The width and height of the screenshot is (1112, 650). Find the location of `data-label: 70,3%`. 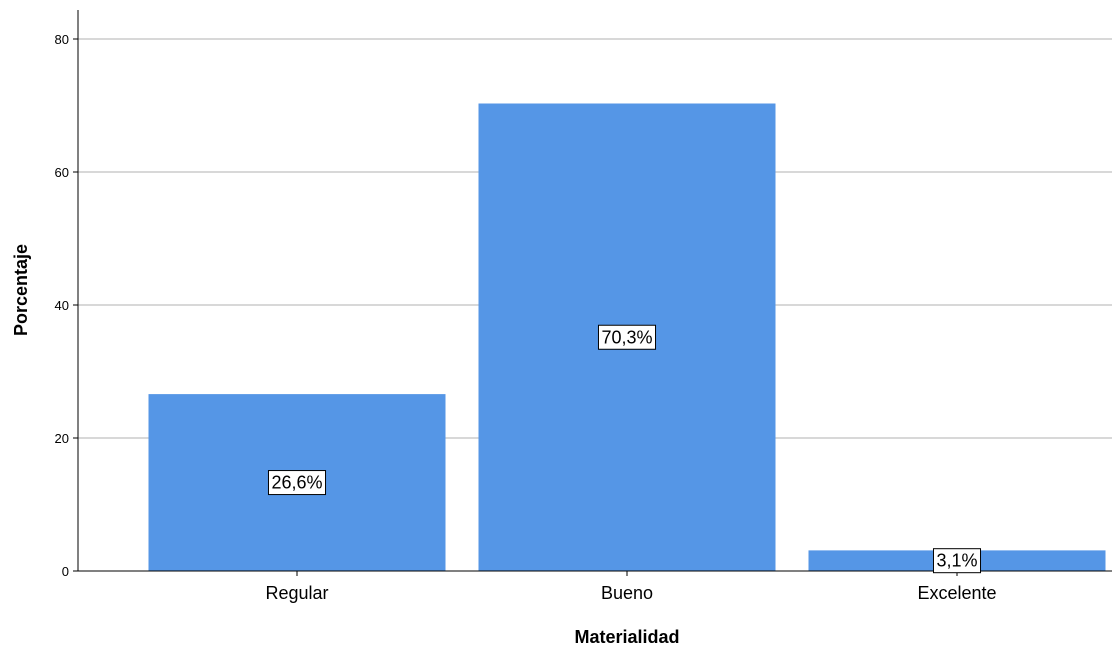

data-label: 70,3% is located at coordinates (627, 337).